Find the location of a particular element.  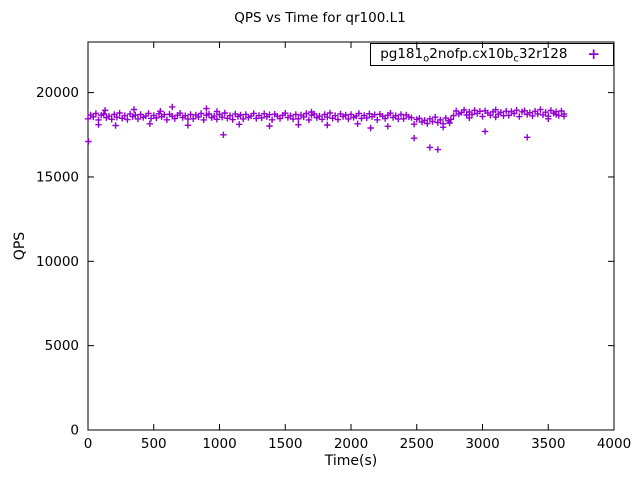

x-tick-label: 3000 is located at coordinates (482, 444).